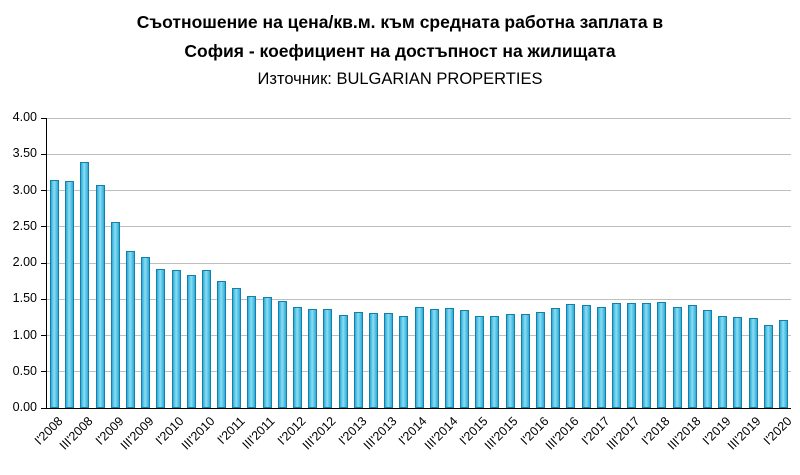 The height and width of the screenshot is (475, 800). I want to click on bar-II'2014, so click(434, 358).